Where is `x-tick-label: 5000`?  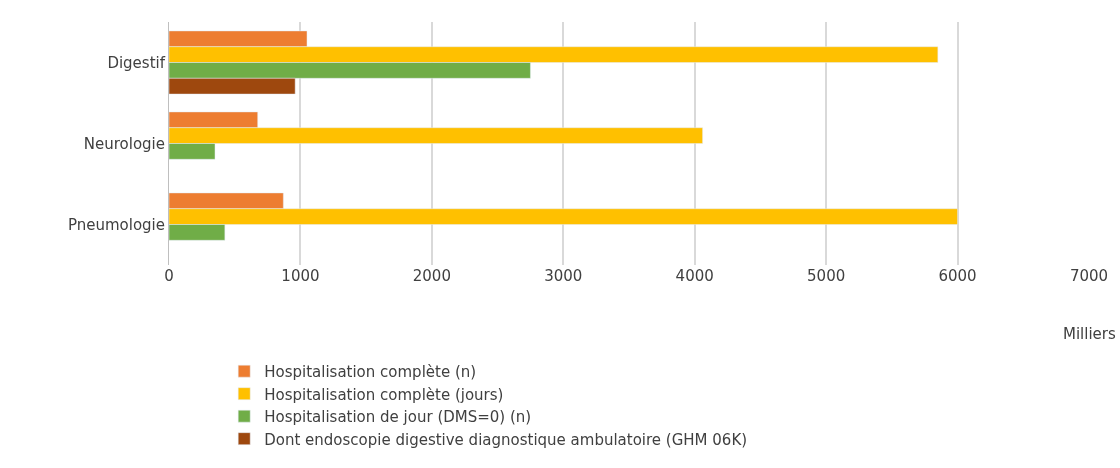
x-tick-label: 5000 is located at coordinates (826, 276).